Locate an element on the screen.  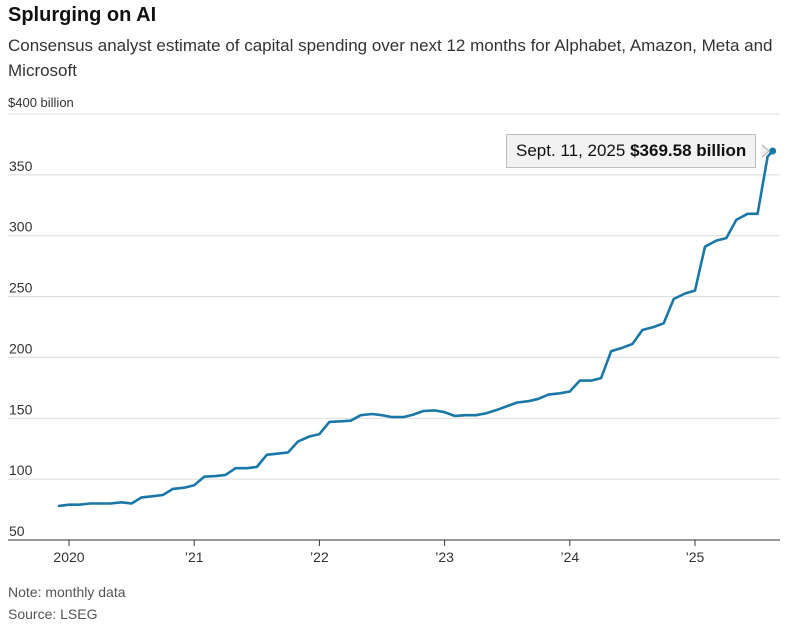
latest-value-callout: Sept. 11, 2025 $369.58 billion is located at coordinates (631, 151).